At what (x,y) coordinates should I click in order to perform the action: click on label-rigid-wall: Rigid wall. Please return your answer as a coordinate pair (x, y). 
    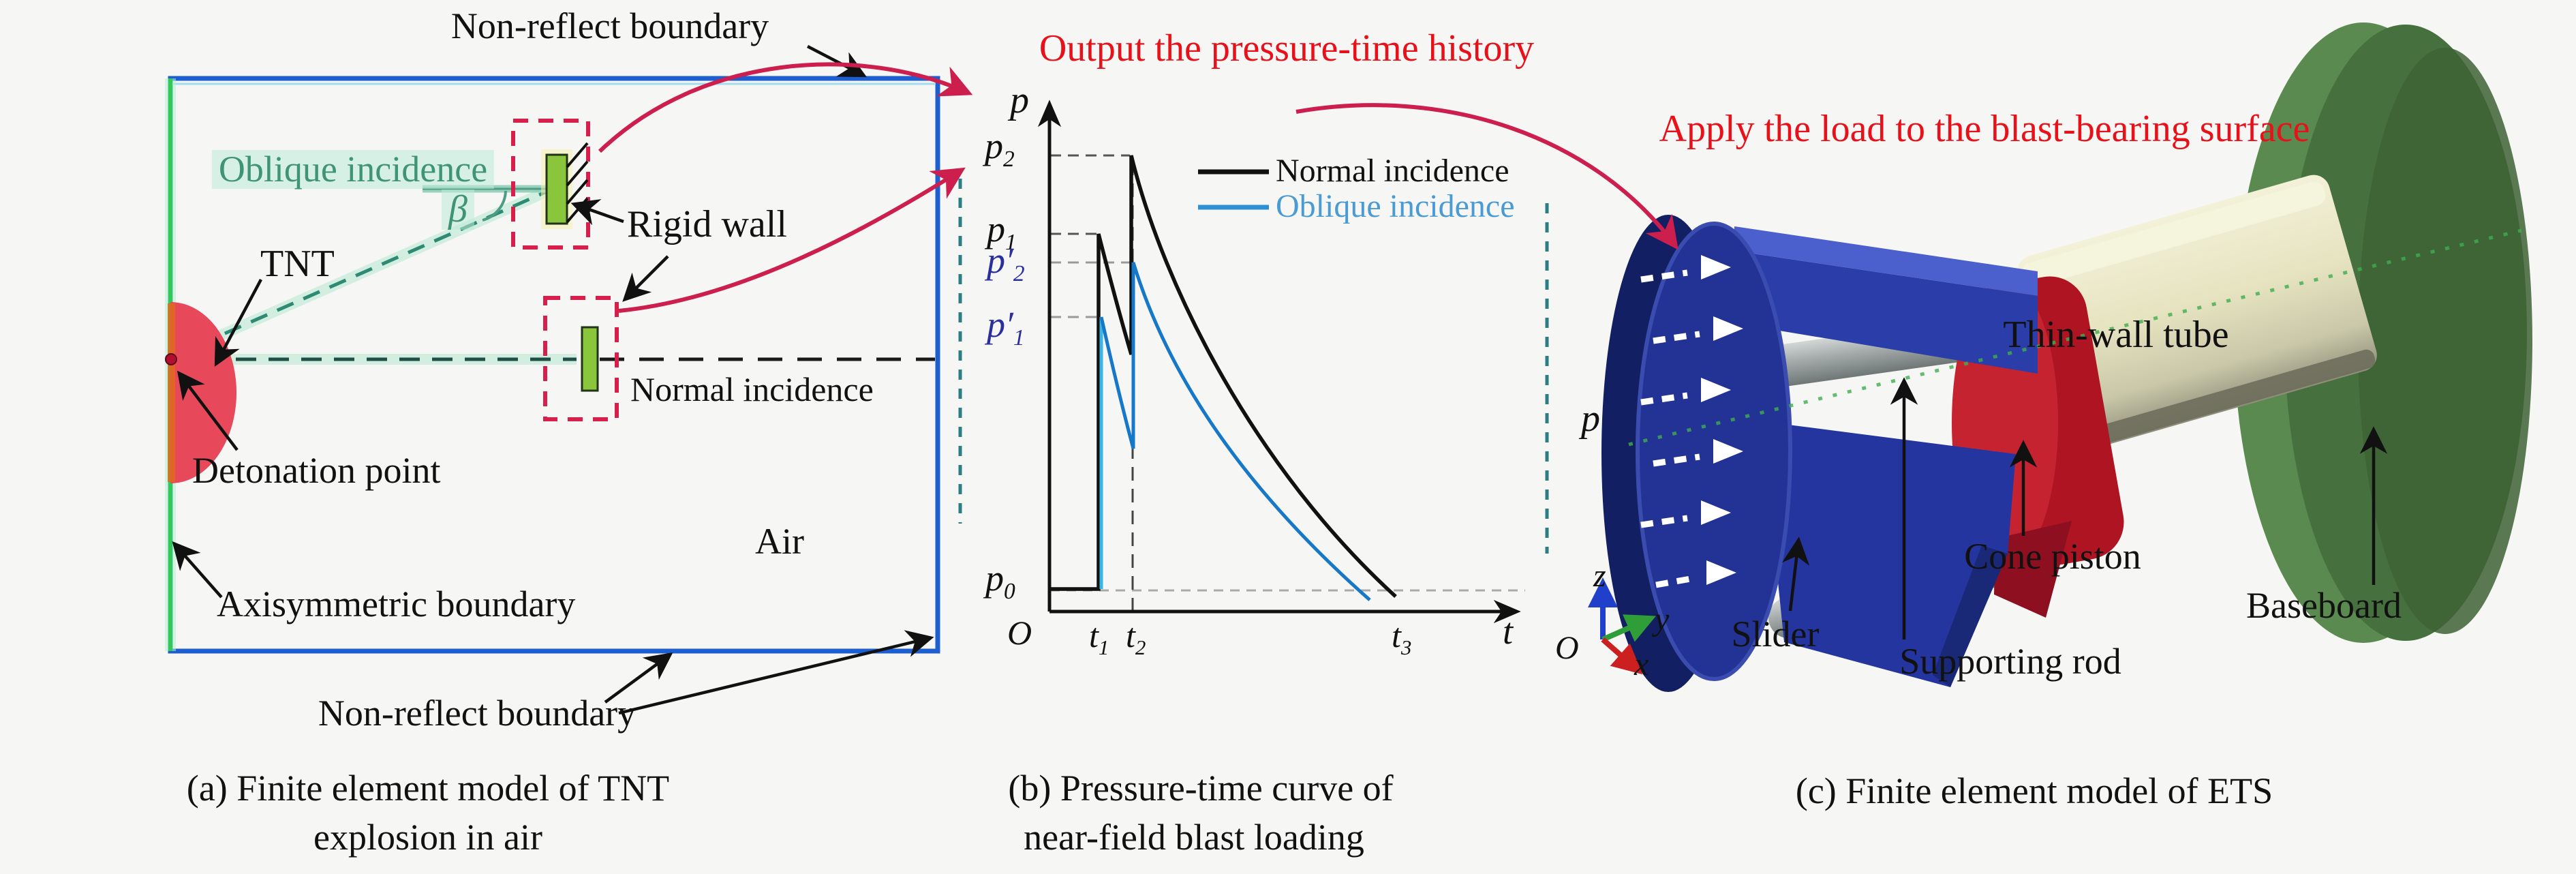
    Looking at the image, I should click on (707, 224).